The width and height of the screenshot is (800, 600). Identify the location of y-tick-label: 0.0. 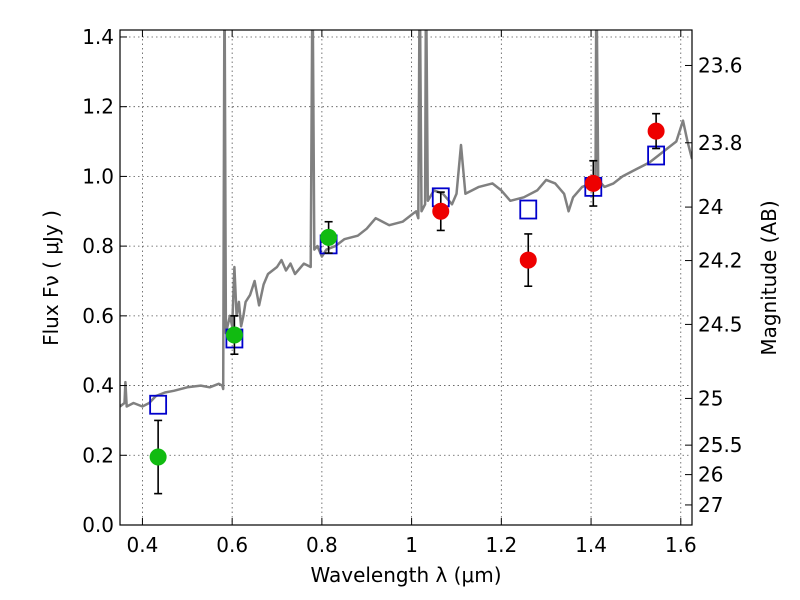
(98, 525).